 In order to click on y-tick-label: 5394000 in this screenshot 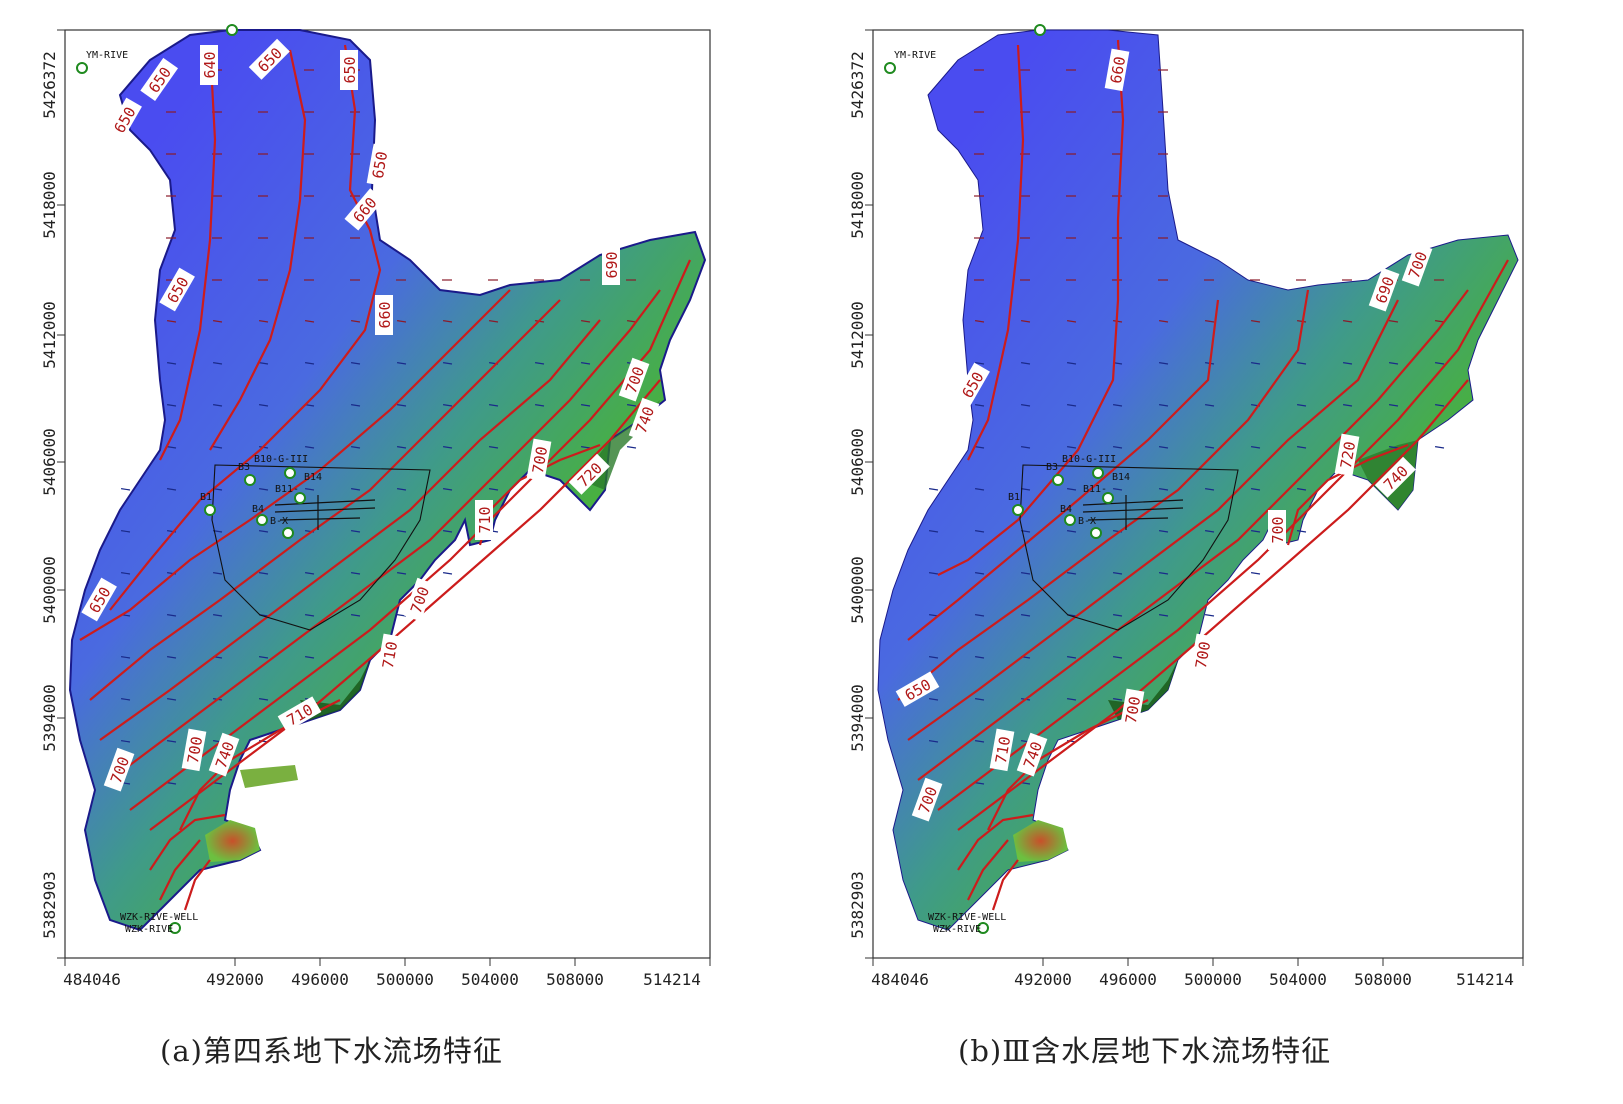, I will do `click(49, 717)`.